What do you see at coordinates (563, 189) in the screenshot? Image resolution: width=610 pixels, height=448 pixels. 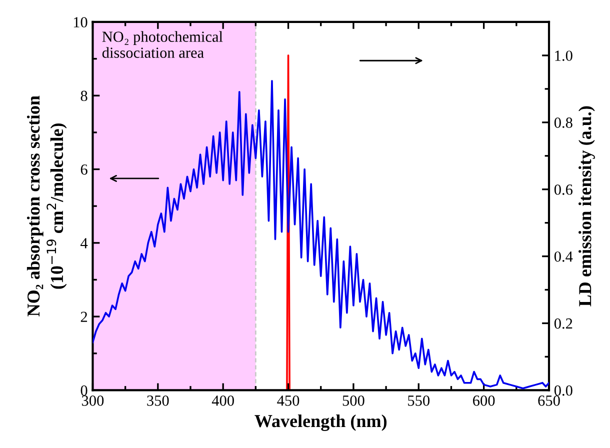 I see `y2-tick-label: 0.6` at bounding box center [563, 189].